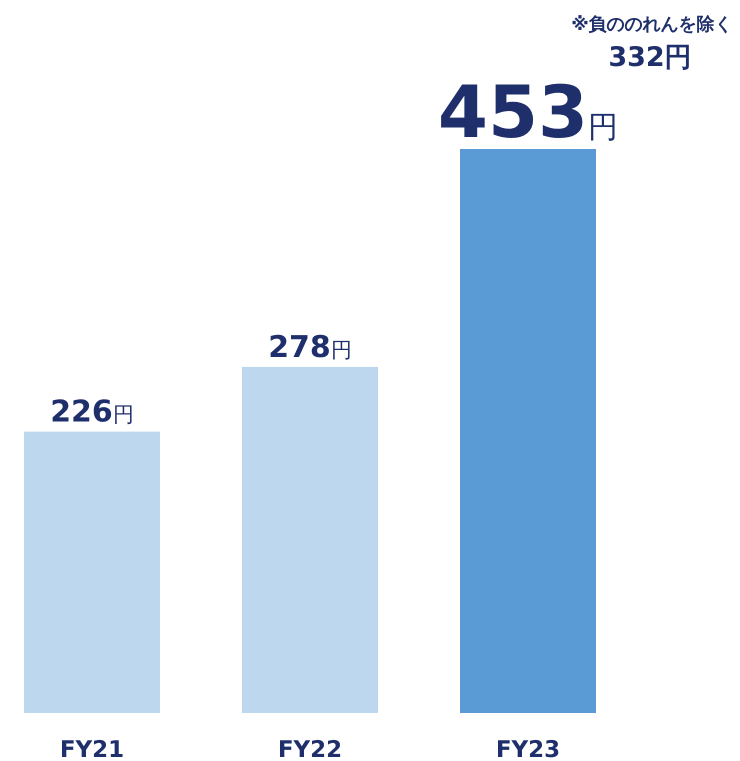 The image size is (740, 761). Describe the element at coordinates (650, 57) in the screenshot. I see `text: 332円` at that location.